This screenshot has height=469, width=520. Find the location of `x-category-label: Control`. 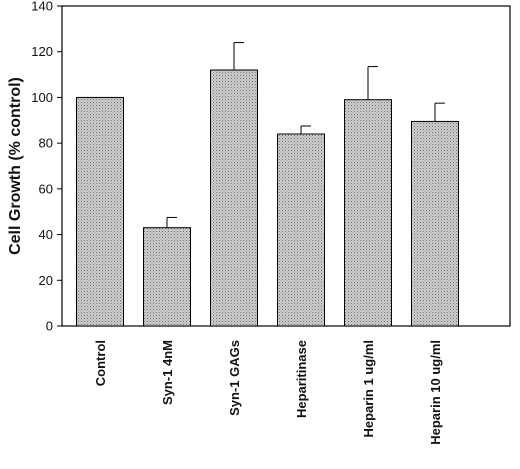

x-category-label: Control is located at coordinates (100, 363).